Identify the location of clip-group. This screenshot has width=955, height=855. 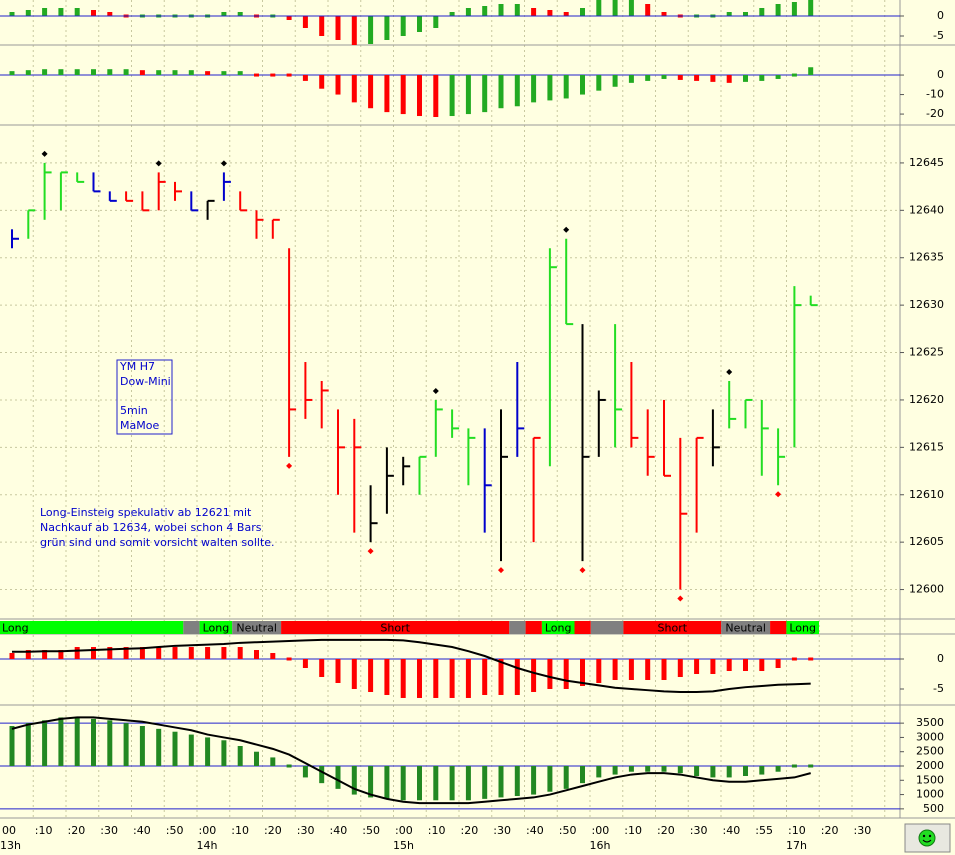
(411, 22).